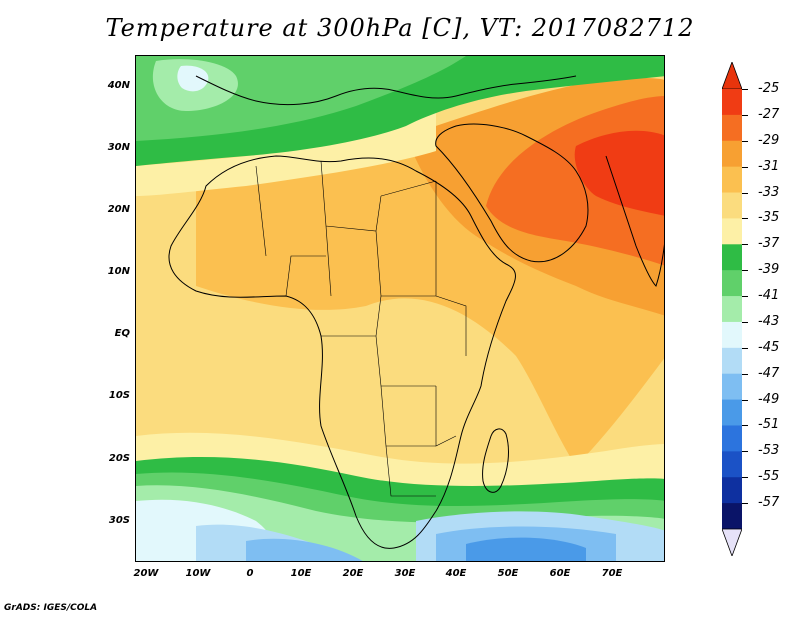  I want to click on credit-text: GrADS: IGES/COLA, so click(51, 608).